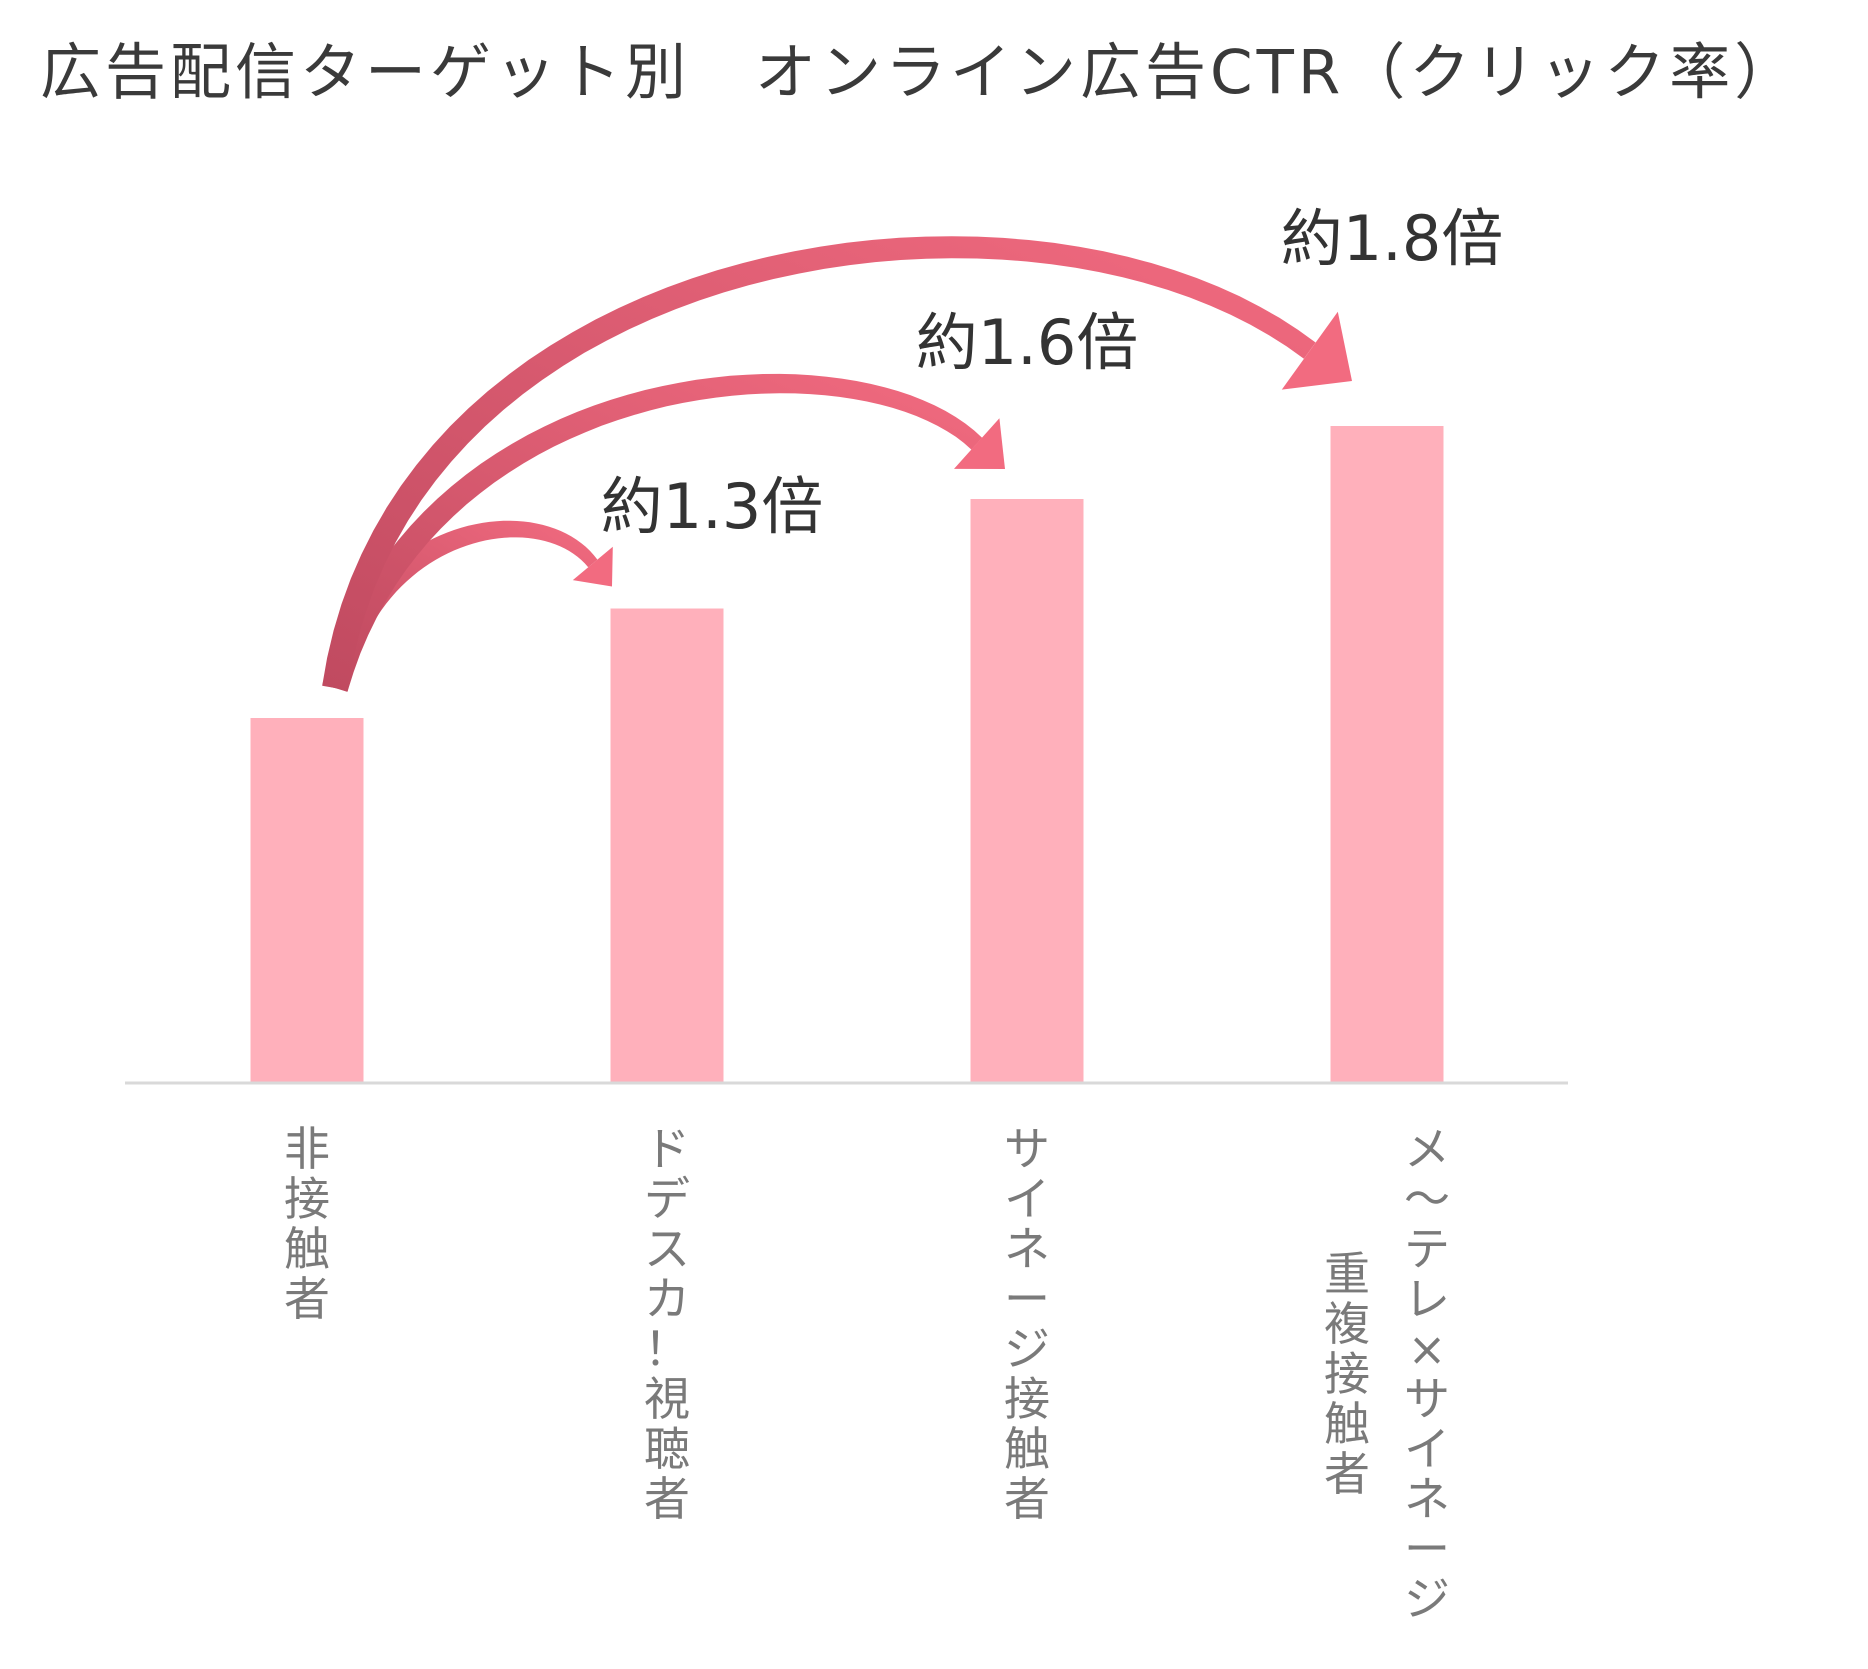  I want to click on category-label-3: サイネージ接触者, so click(1027, 1324).